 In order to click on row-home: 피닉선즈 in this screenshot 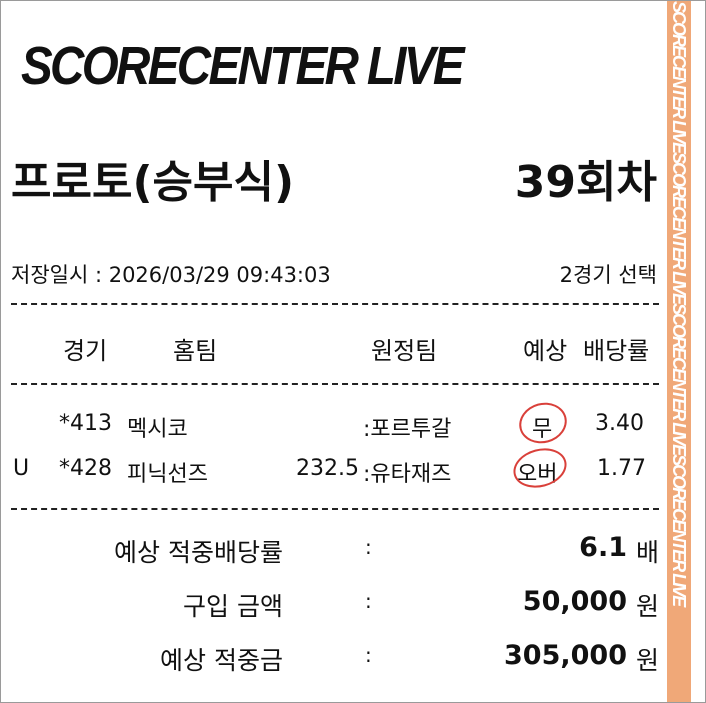, I will do `click(167, 474)`.